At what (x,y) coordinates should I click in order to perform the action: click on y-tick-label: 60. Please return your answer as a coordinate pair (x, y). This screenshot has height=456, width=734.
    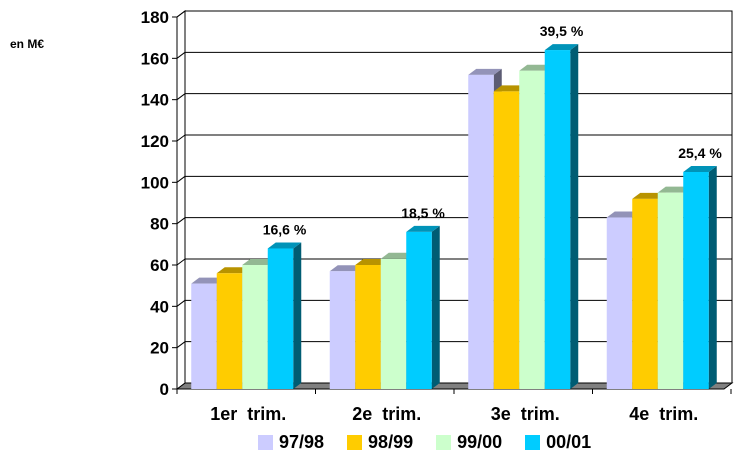
    Looking at the image, I should click on (159, 265).